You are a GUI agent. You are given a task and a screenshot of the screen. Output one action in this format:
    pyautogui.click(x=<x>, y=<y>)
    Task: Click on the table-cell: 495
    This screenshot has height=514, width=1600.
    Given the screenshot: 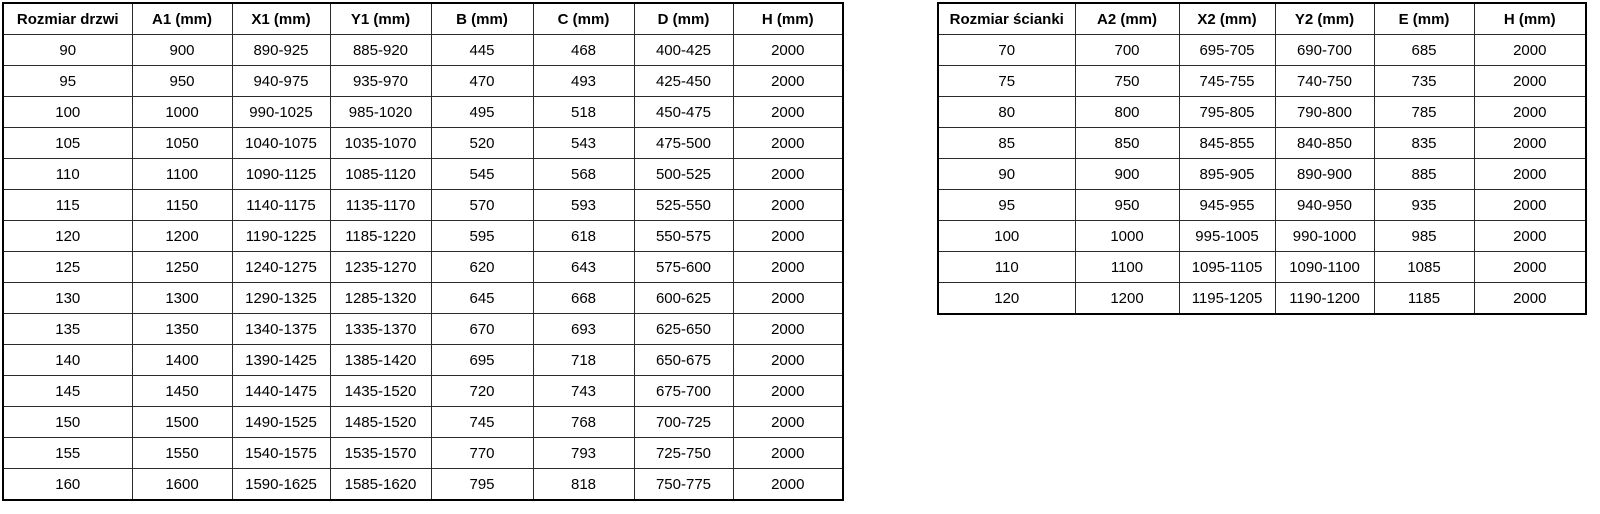 What is the action you would take?
    pyautogui.click(x=482, y=112)
    